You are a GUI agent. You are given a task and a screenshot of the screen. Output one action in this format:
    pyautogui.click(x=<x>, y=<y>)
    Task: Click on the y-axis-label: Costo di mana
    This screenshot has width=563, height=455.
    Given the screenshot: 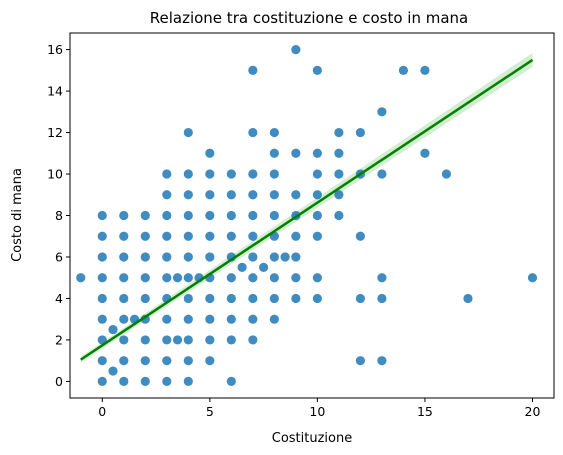 What is the action you would take?
    pyautogui.click(x=17, y=215)
    